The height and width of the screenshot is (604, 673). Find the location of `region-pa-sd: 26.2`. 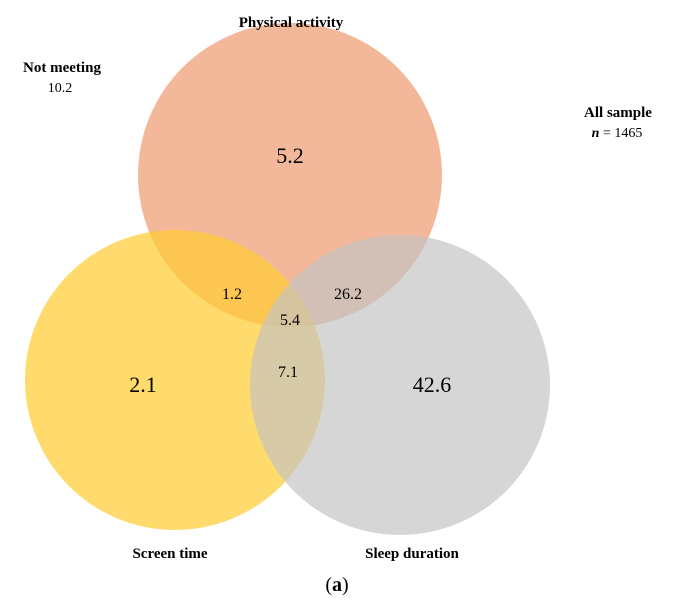

region-pa-sd: 26.2 is located at coordinates (348, 294).